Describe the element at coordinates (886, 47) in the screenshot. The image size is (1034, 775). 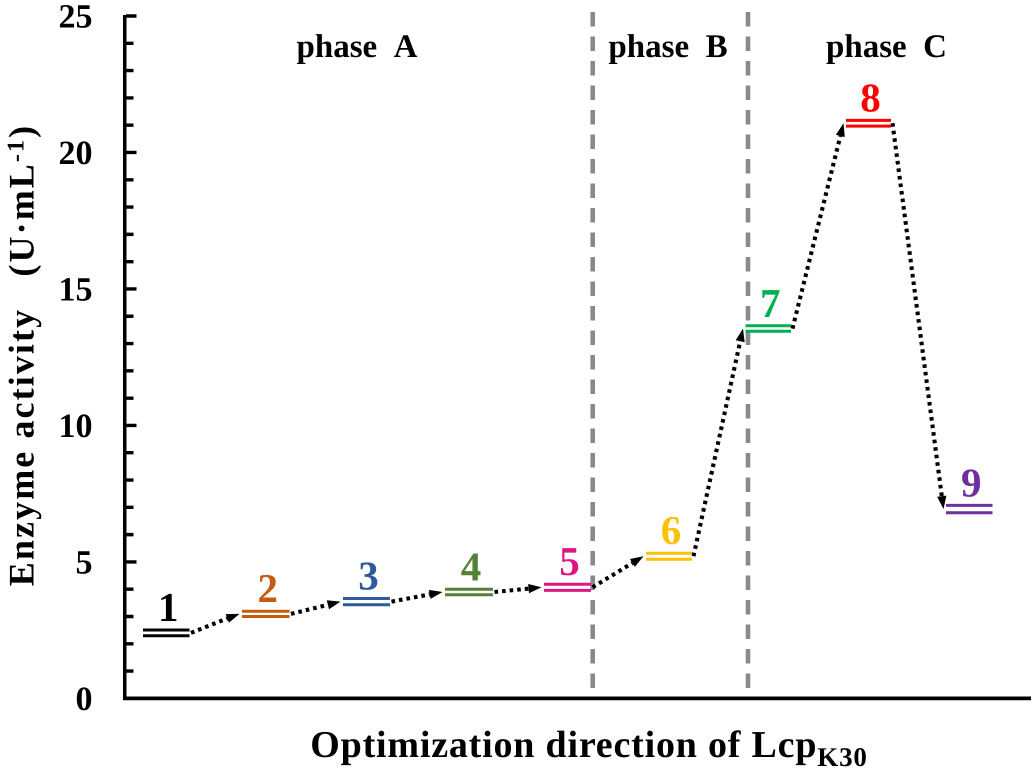
I see `svg-text: phase C` at that location.